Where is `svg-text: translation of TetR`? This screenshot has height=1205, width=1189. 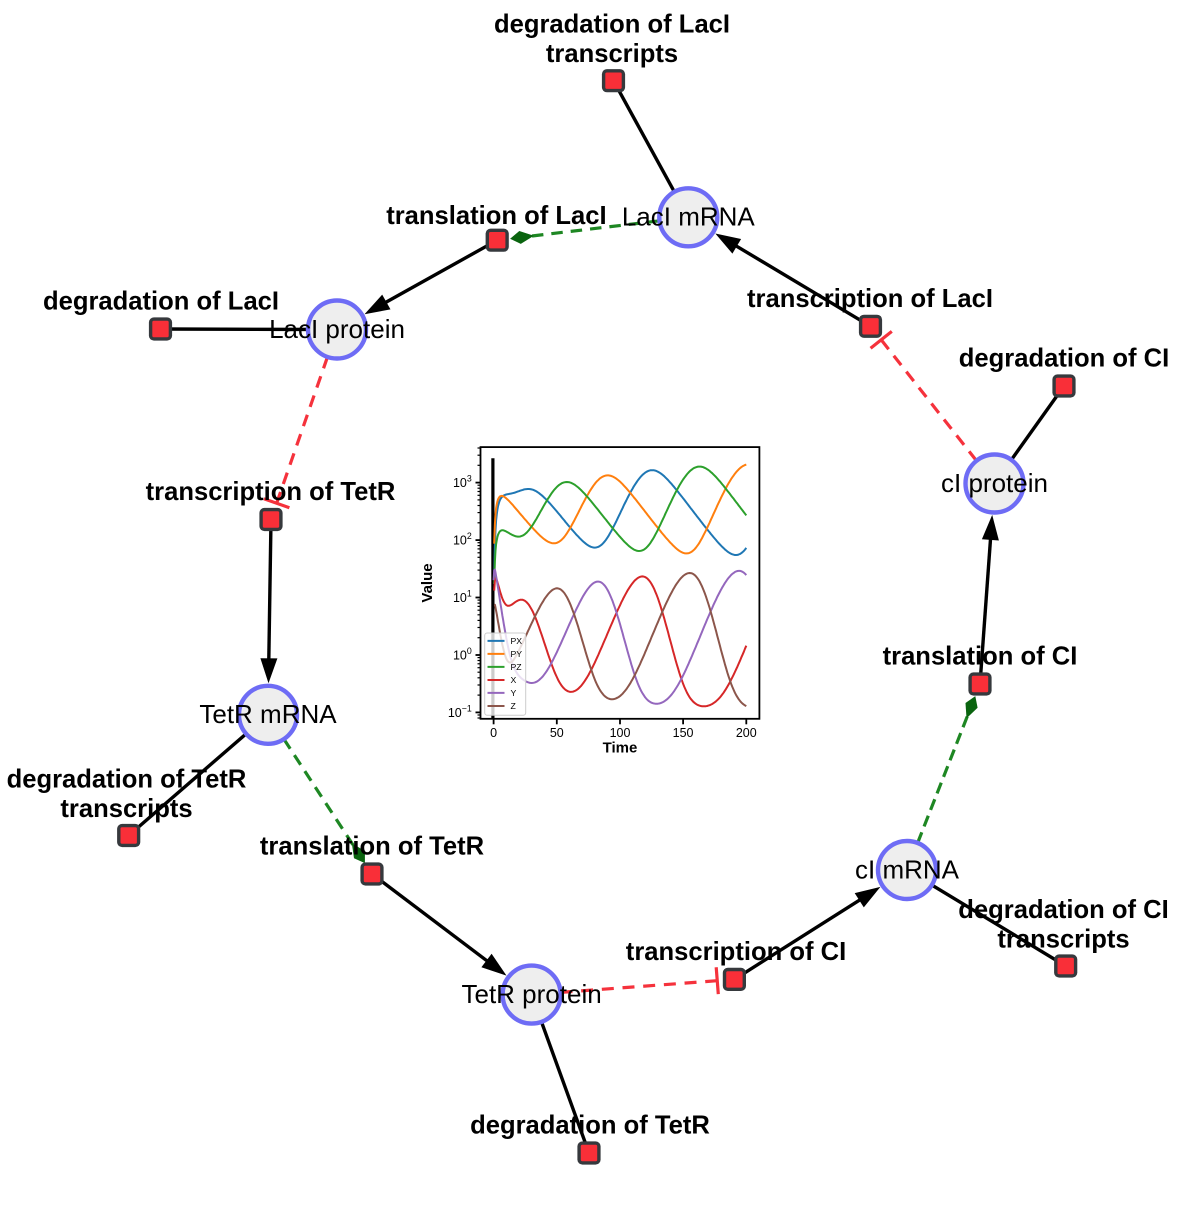
svg-text: translation of TetR is located at coordinates (372, 847).